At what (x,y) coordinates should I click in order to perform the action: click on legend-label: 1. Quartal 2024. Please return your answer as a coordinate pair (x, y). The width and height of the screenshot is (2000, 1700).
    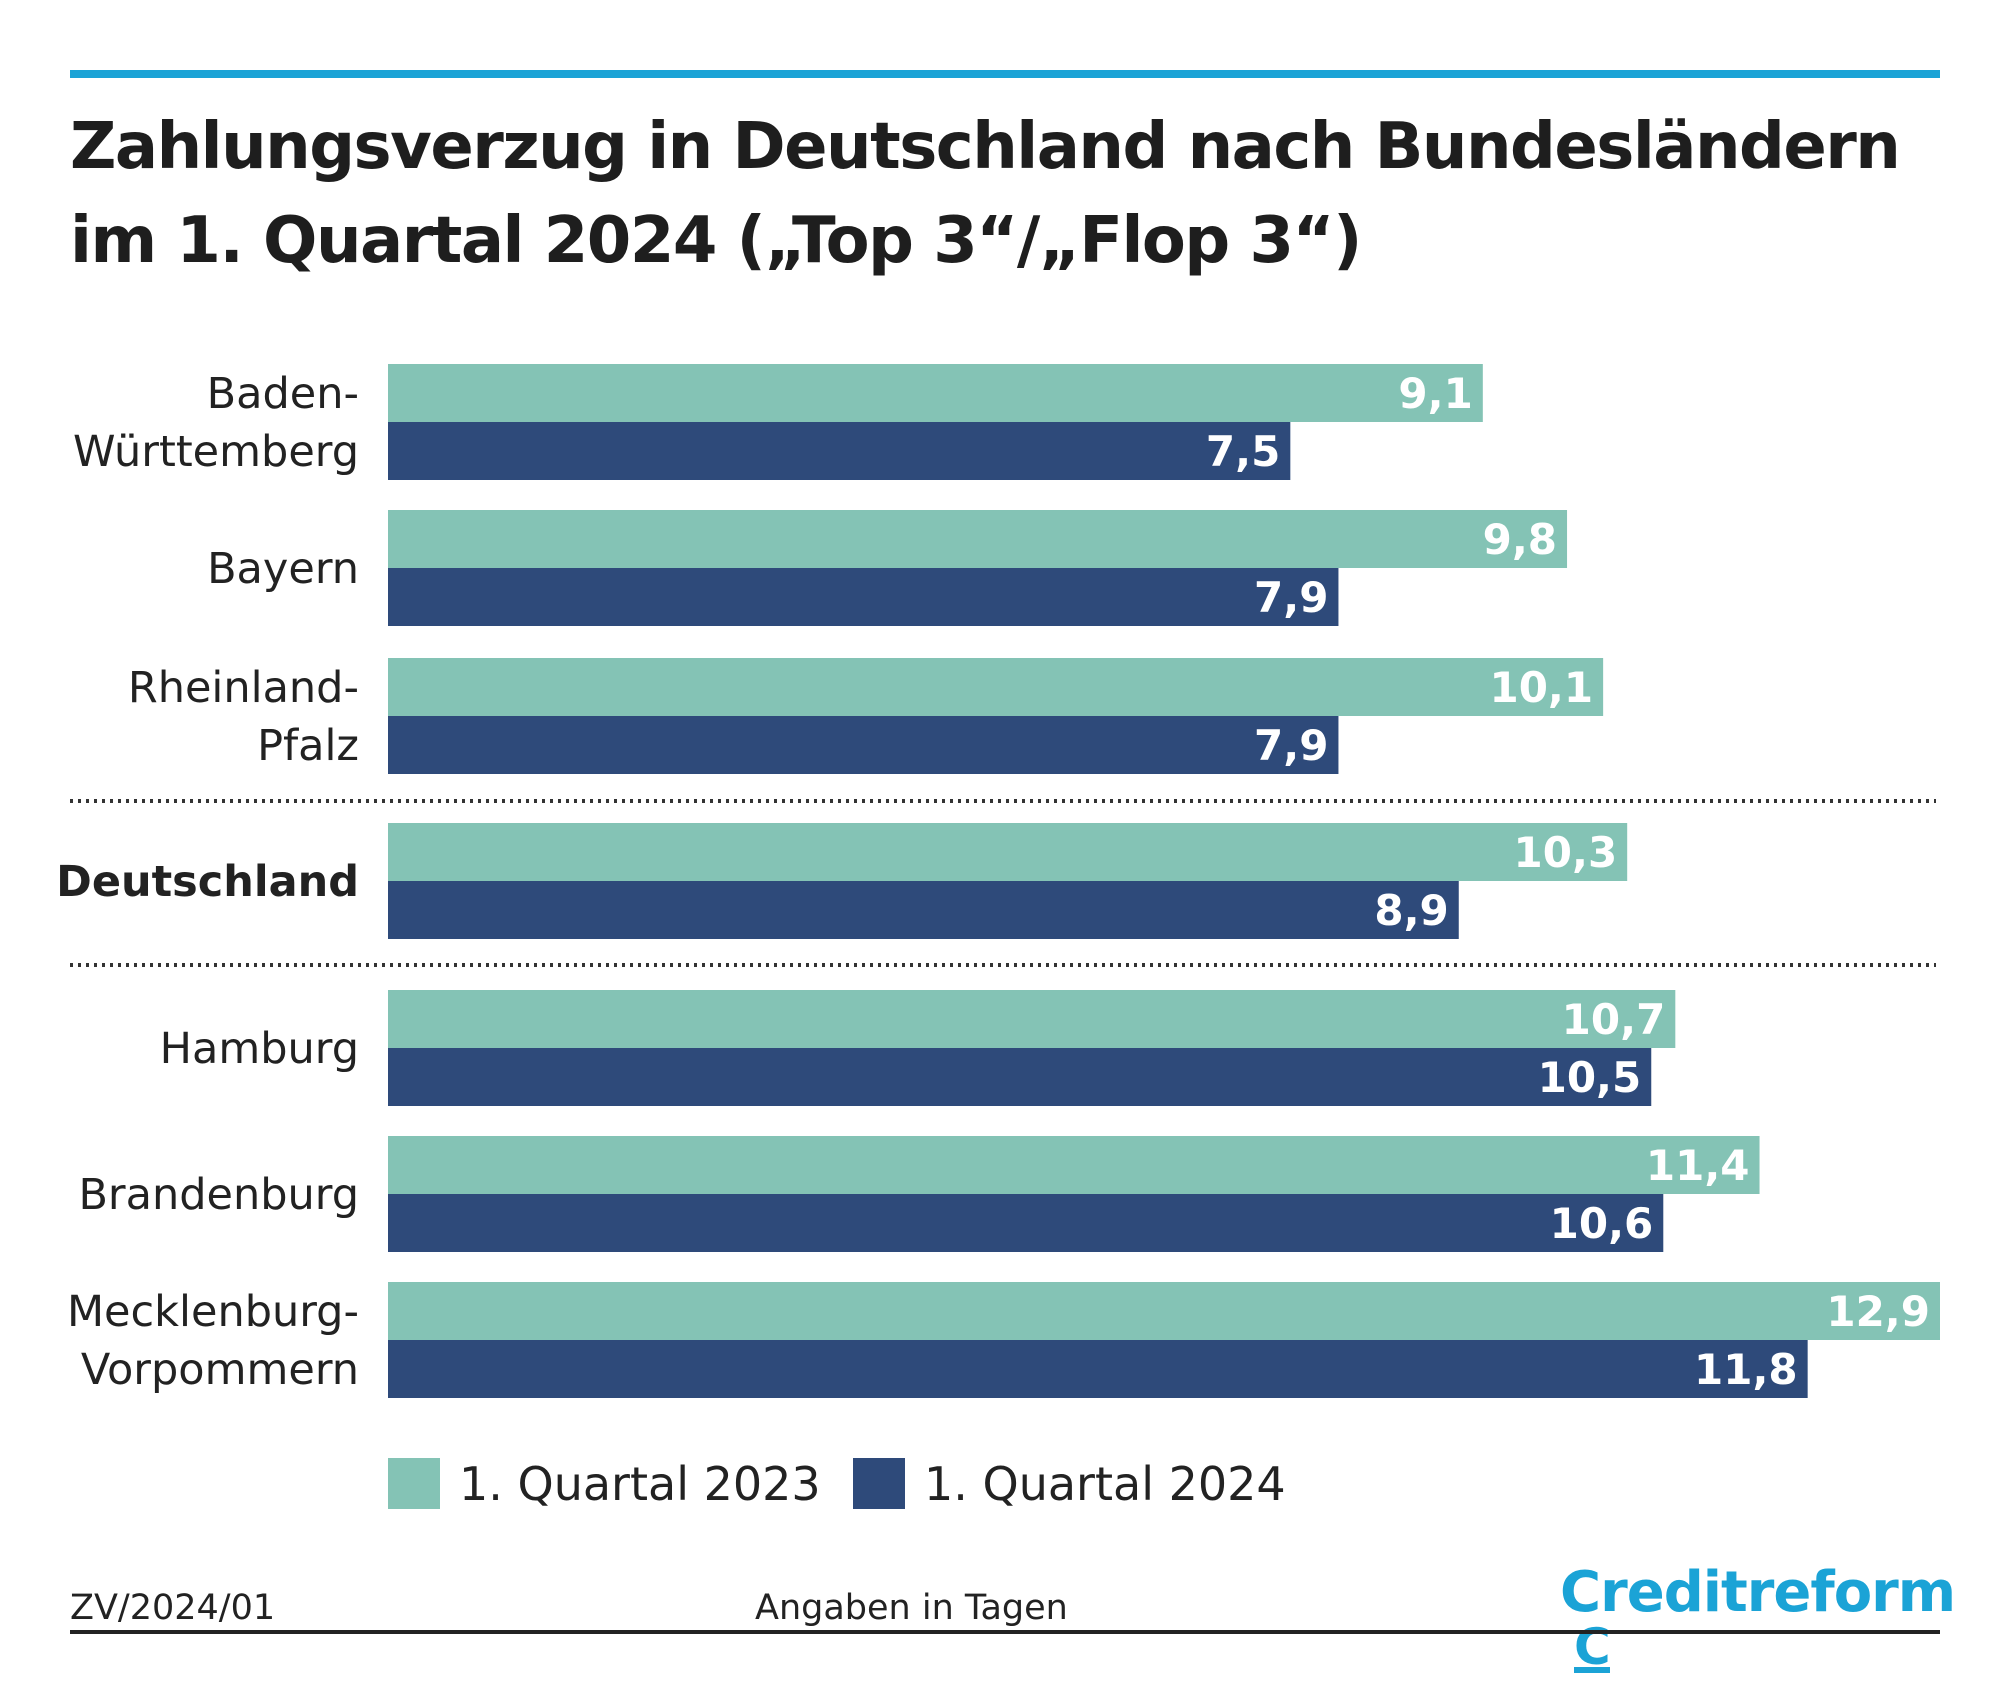
    Looking at the image, I should click on (1105, 1484).